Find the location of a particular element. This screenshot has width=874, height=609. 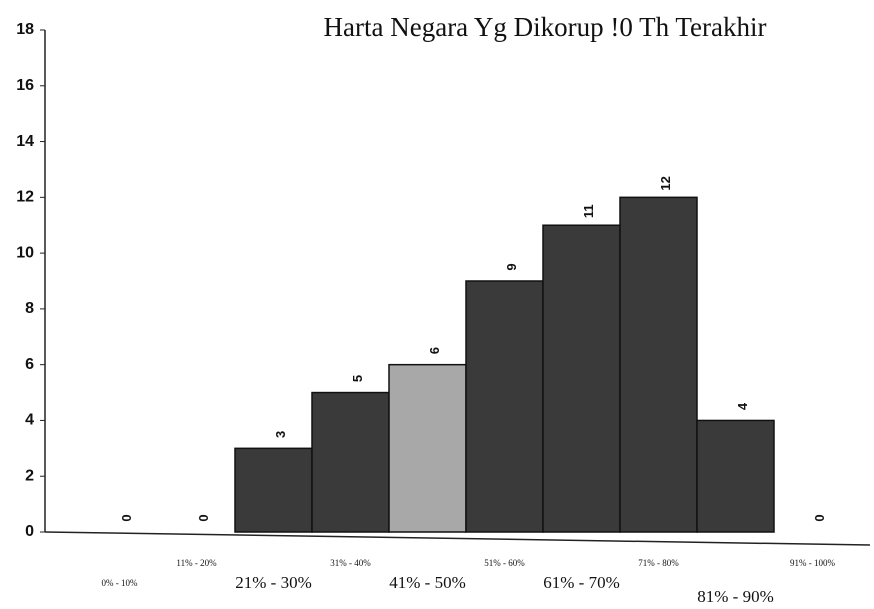

y-tick-label: 0 is located at coordinates (29, 531).